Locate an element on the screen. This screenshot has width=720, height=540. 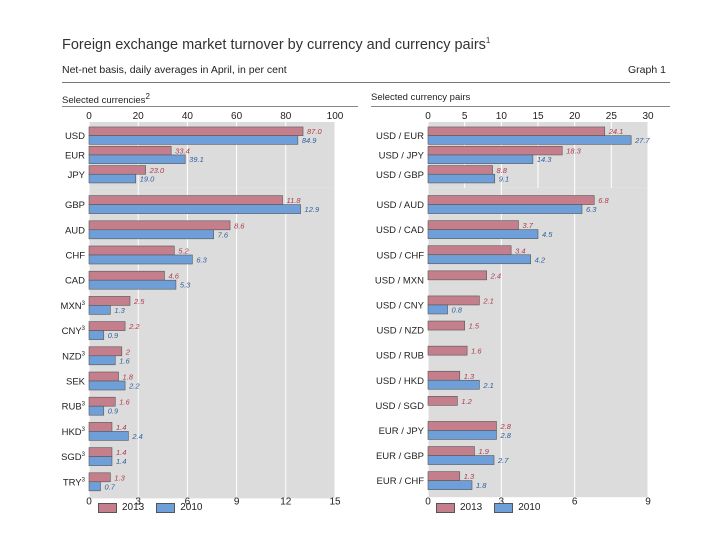
left-bottom-bar-2013-nzd is located at coordinates (105, 351).